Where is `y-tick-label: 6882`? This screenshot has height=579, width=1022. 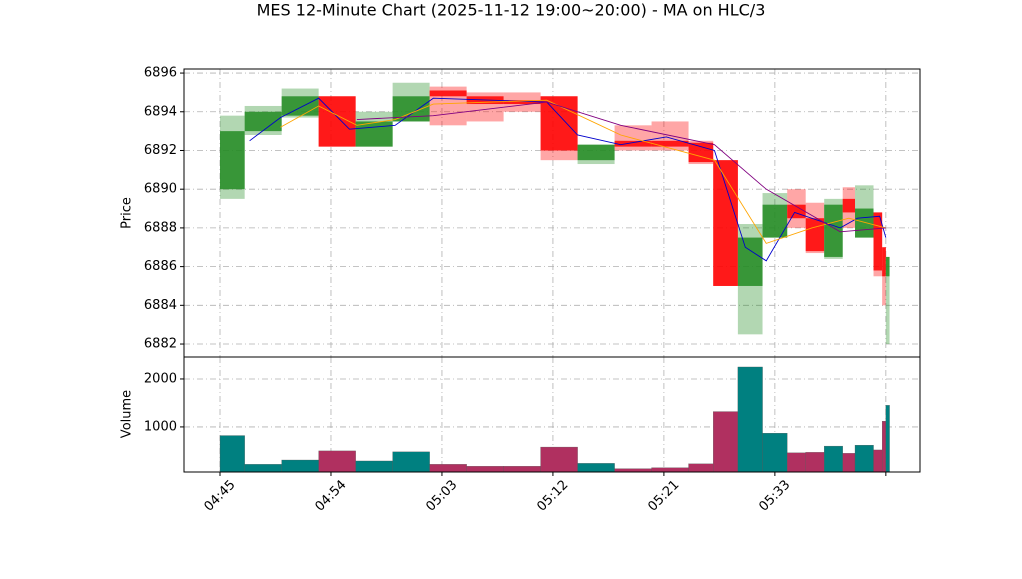
y-tick-label: 6882 is located at coordinates (160, 344).